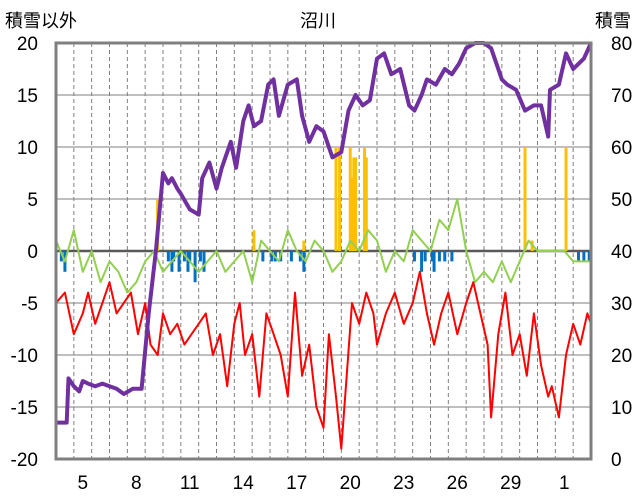 Image resolution: width=636 pixels, height=501 pixels. What do you see at coordinates (190, 483) in the screenshot?
I see `x-tick: 11` at bounding box center [190, 483].